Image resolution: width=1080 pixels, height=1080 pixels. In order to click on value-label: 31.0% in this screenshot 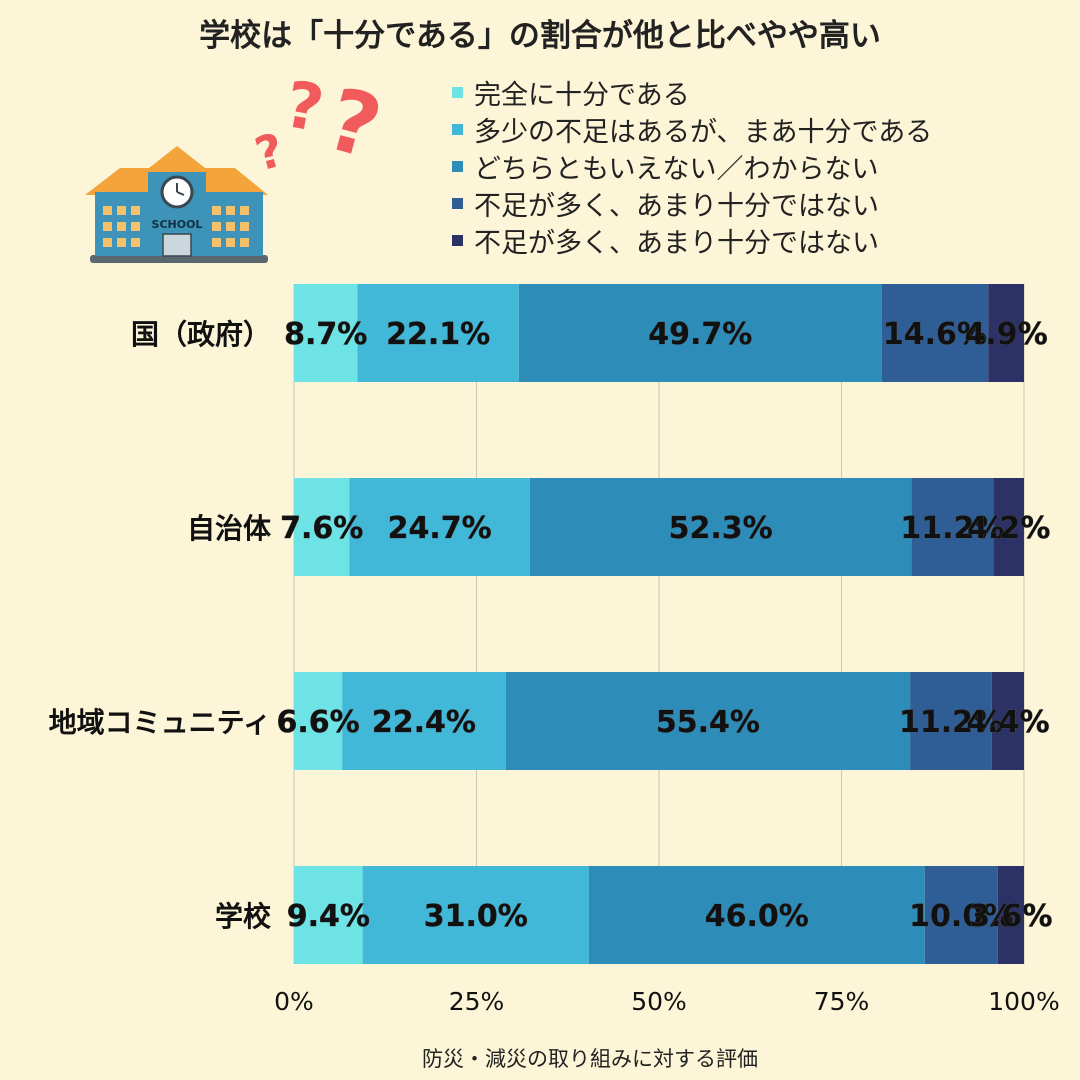, I will do `click(476, 916)`.